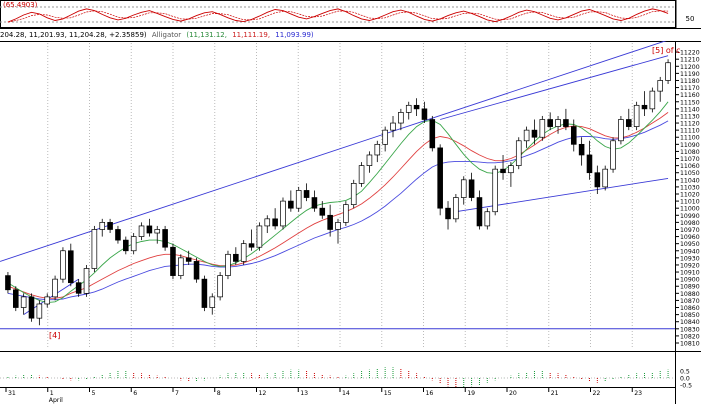 The height and width of the screenshot is (404, 701). What do you see at coordinates (206, 35) in the screenshot?
I see `jaw-value: (11,131.12,` at bounding box center [206, 35].